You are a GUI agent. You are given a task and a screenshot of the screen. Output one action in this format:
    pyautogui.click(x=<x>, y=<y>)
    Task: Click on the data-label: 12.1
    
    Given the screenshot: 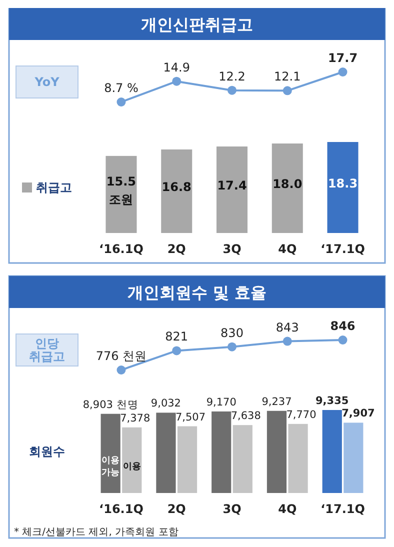 What is the action you would take?
    pyautogui.click(x=287, y=77)
    